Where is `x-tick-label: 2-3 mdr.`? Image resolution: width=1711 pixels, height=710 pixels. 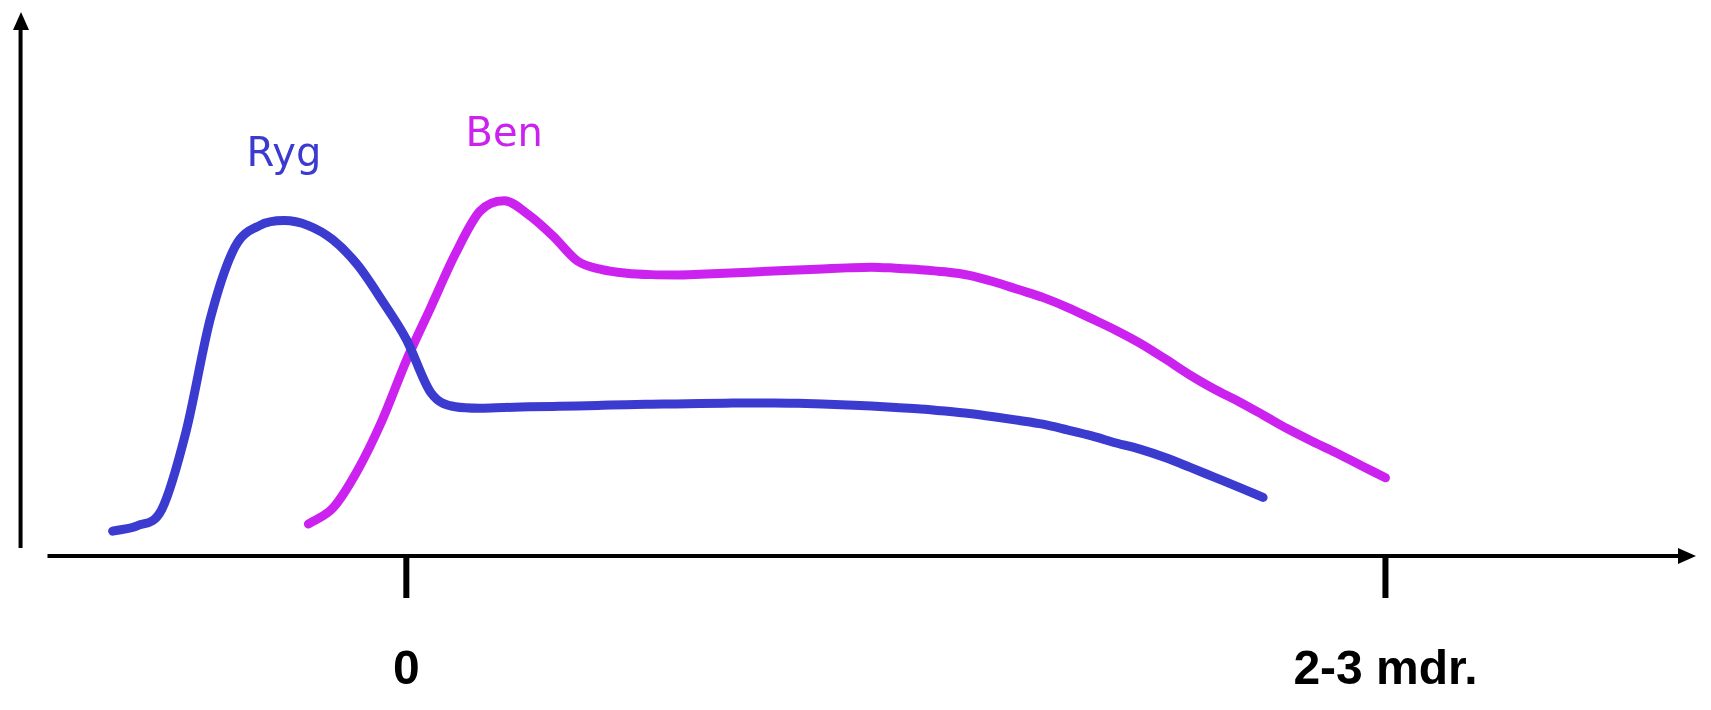
x-tick-label: 2-3 mdr. is located at coordinates (1385, 668).